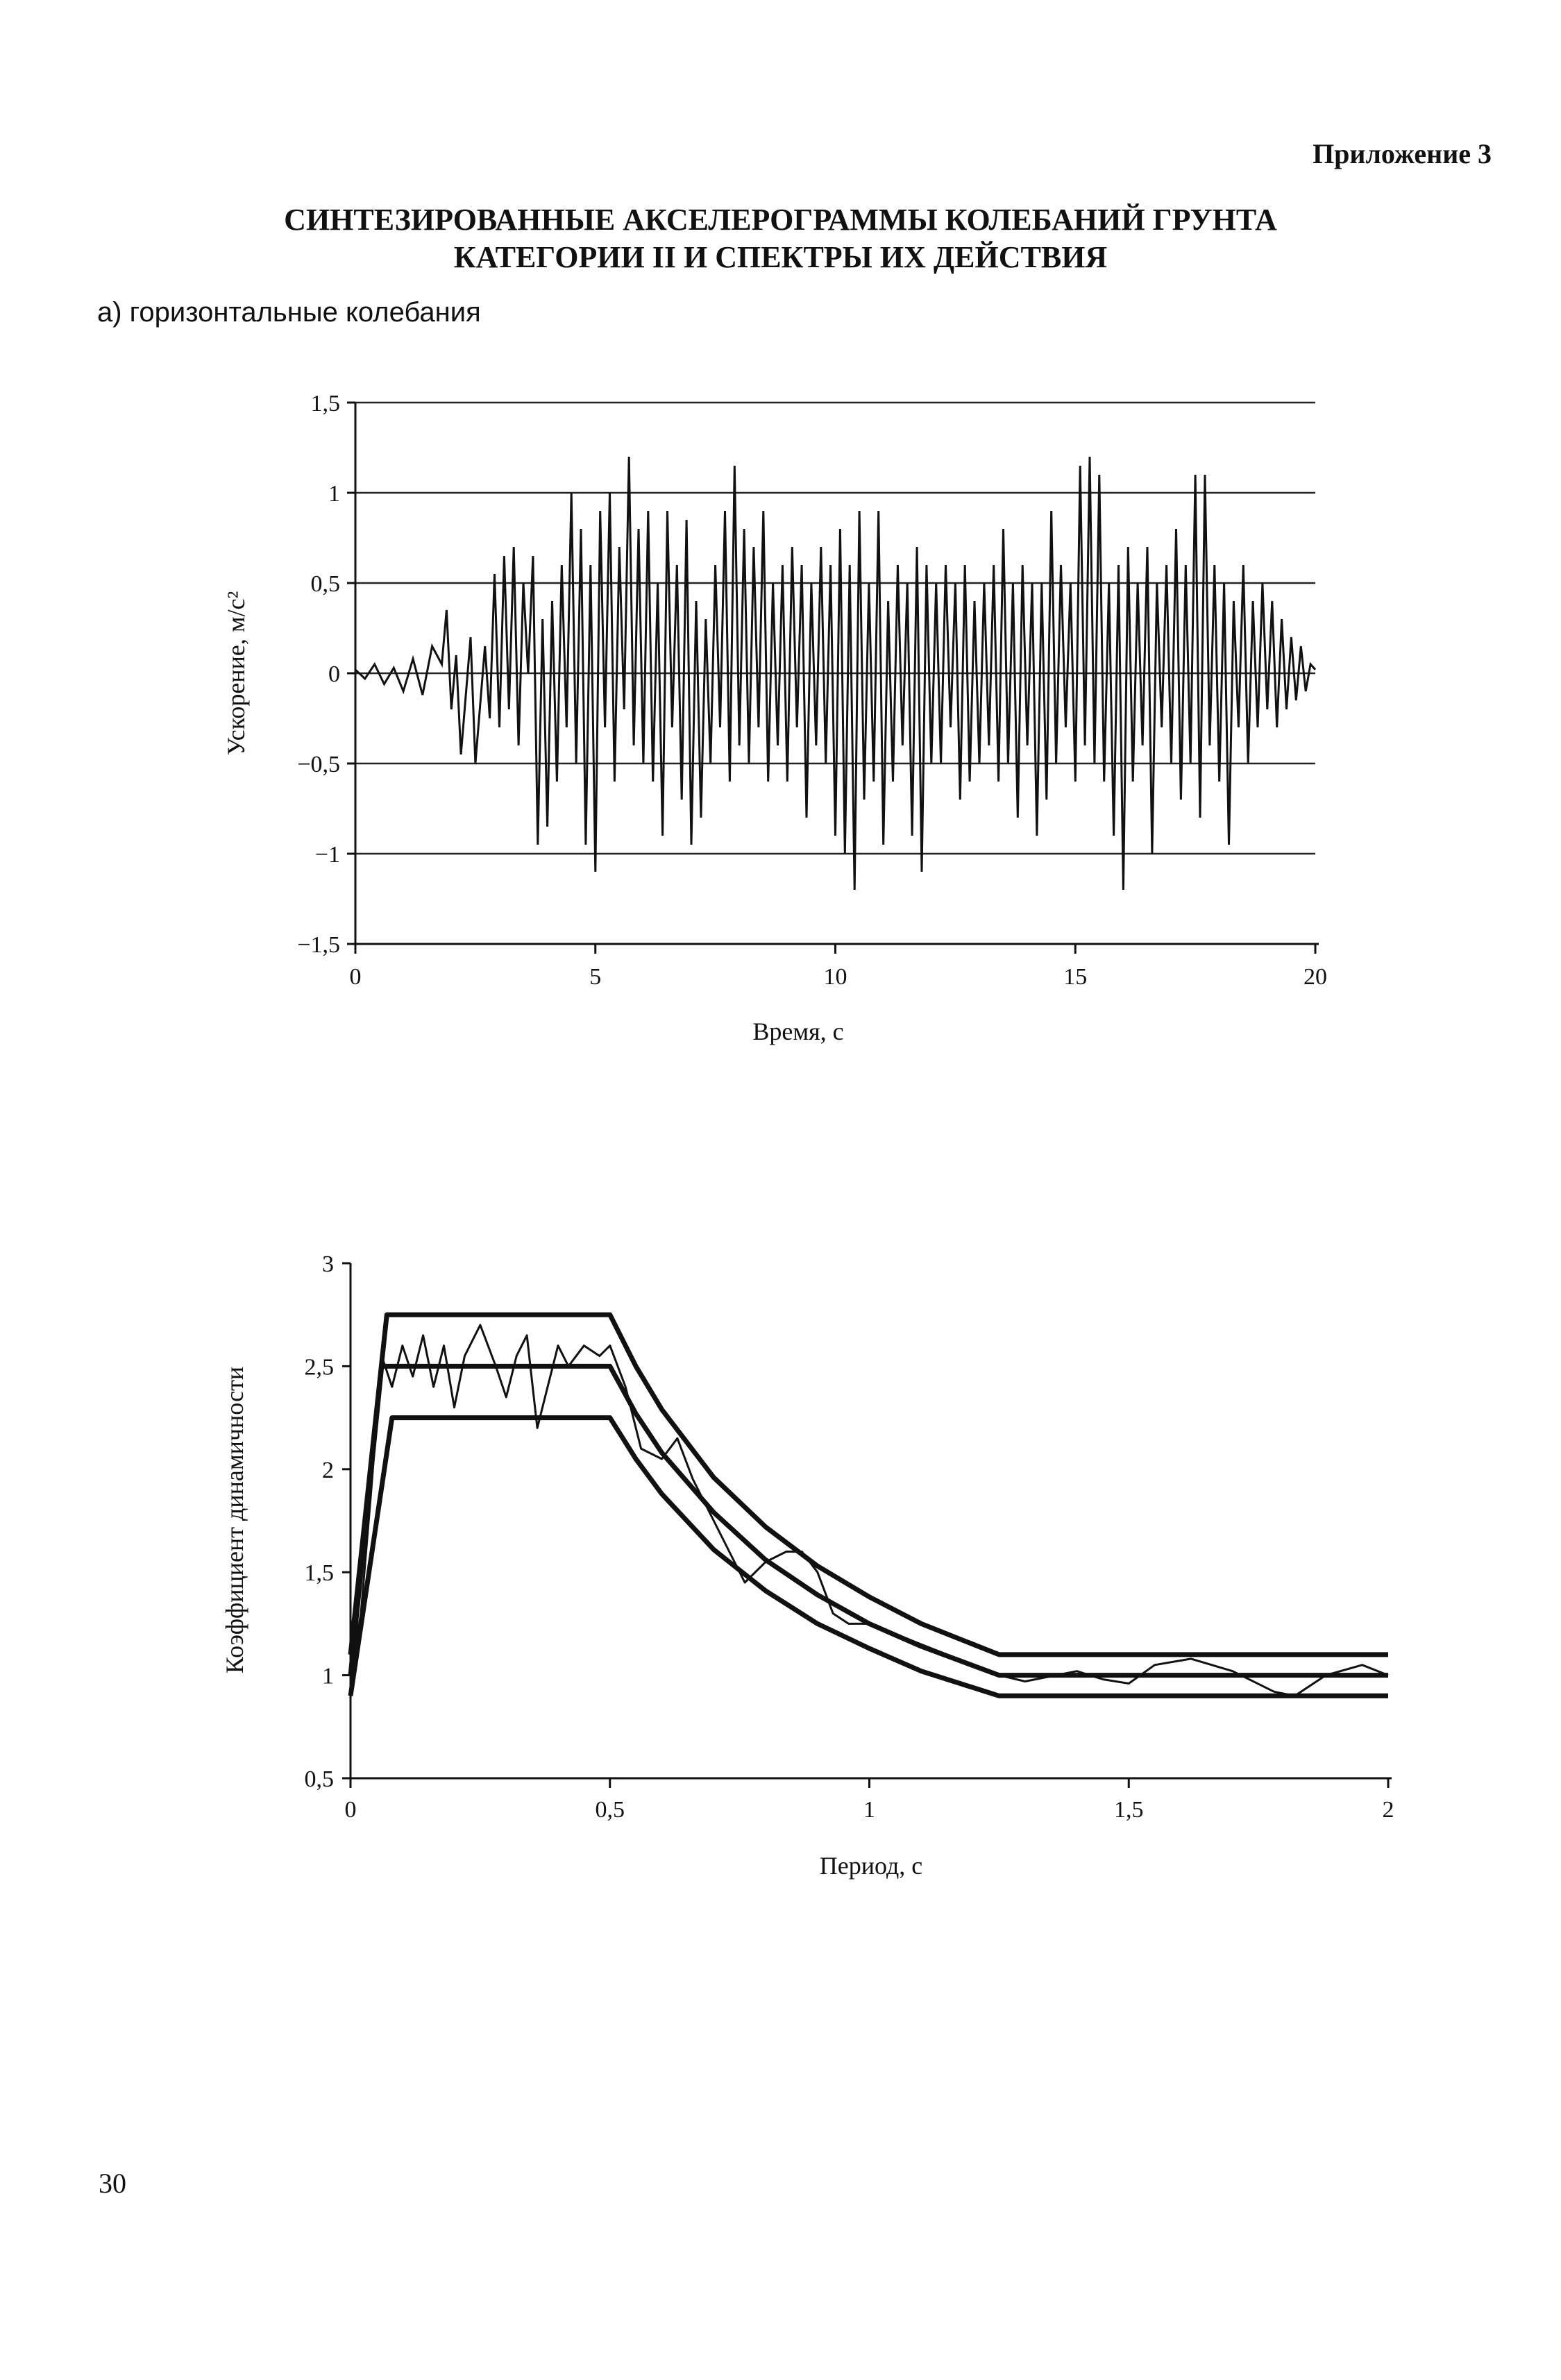 The width and height of the screenshot is (1561, 2380). Describe the element at coordinates (1388, 1810) in the screenshot. I see `spectrum-x-tick-label: 2` at that location.